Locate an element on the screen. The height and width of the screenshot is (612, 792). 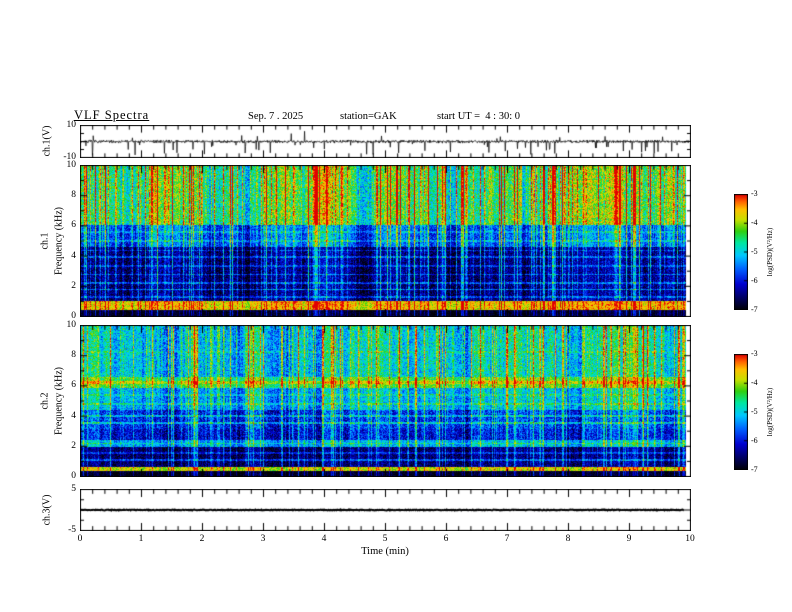
colorbar1-units-label: log(PSD)(V²/Hz) is located at coordinates (770, 252).